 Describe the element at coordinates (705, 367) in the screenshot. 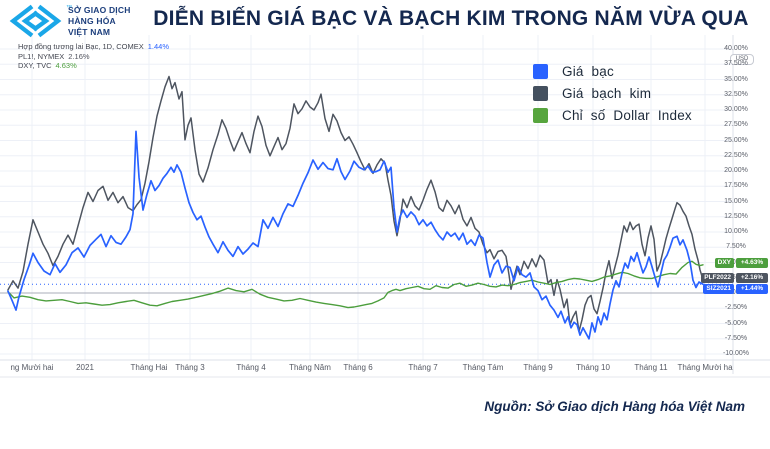

I see `x-axis-tick-label: Tháng Mười ha` at that location.